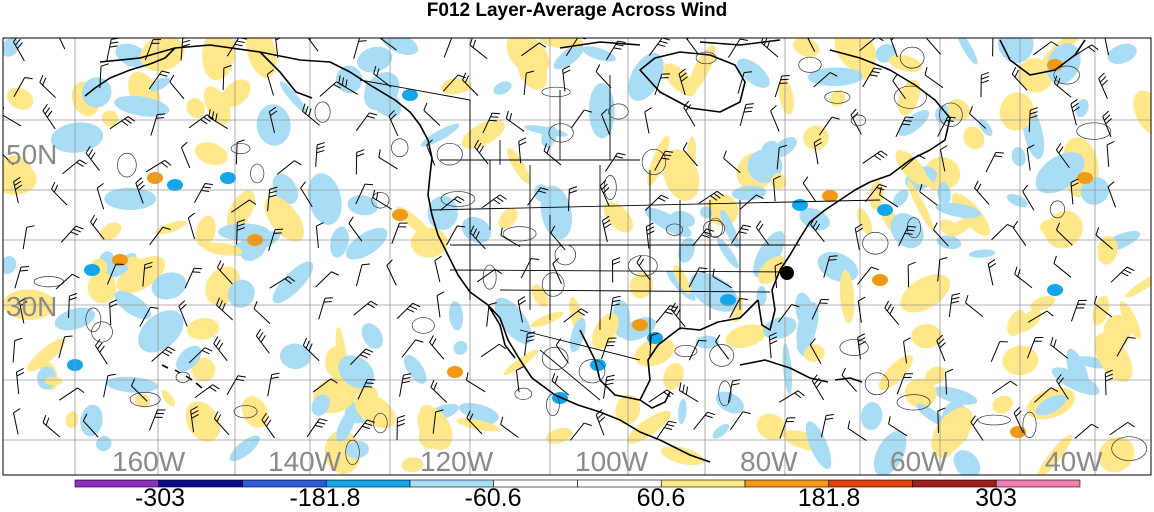  Describe the element at coordinates (611, 462) in the screenshot. I see `lon-label-100w: 100W` at that location.